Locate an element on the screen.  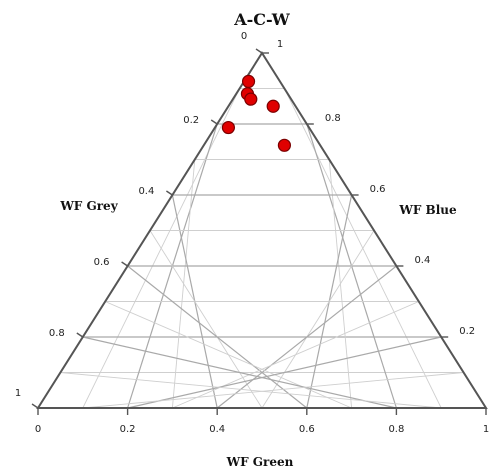
right-tick-label: 0.8 is located at coordinates (333, 118).